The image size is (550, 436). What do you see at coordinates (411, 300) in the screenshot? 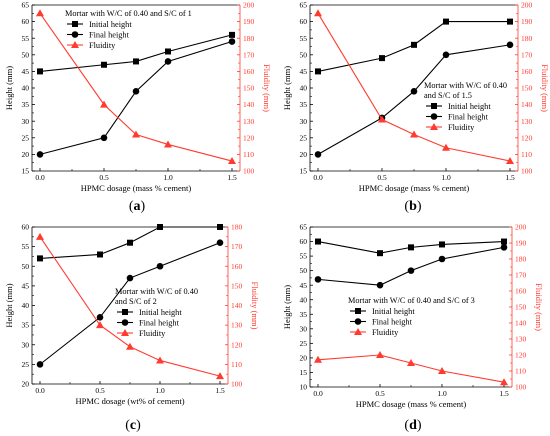
I see `legend-title: Mortar with W/C of 0.40 and S/C of 3` at bounding box center [411, 300].